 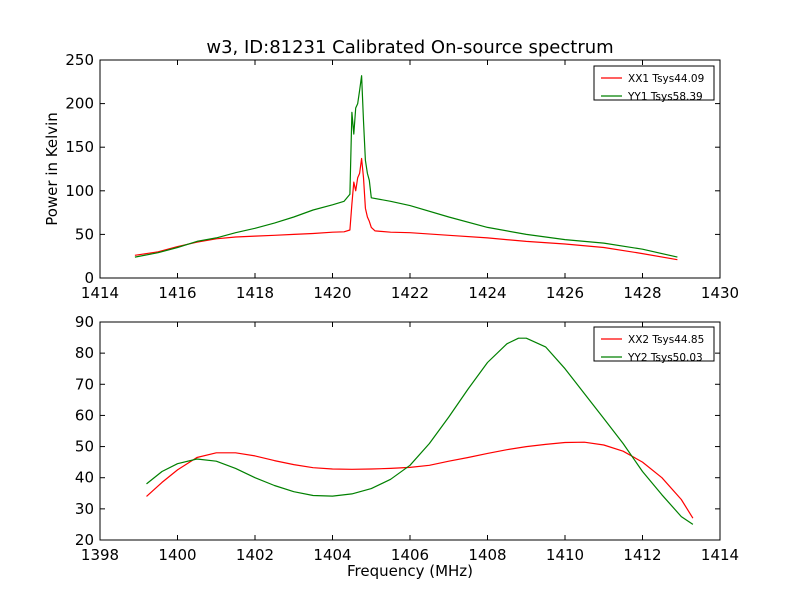 What do you see at coordinates (84, 509) in the screenshot?
I see `y-tick-label: 30` at bounding box center [84, 509].